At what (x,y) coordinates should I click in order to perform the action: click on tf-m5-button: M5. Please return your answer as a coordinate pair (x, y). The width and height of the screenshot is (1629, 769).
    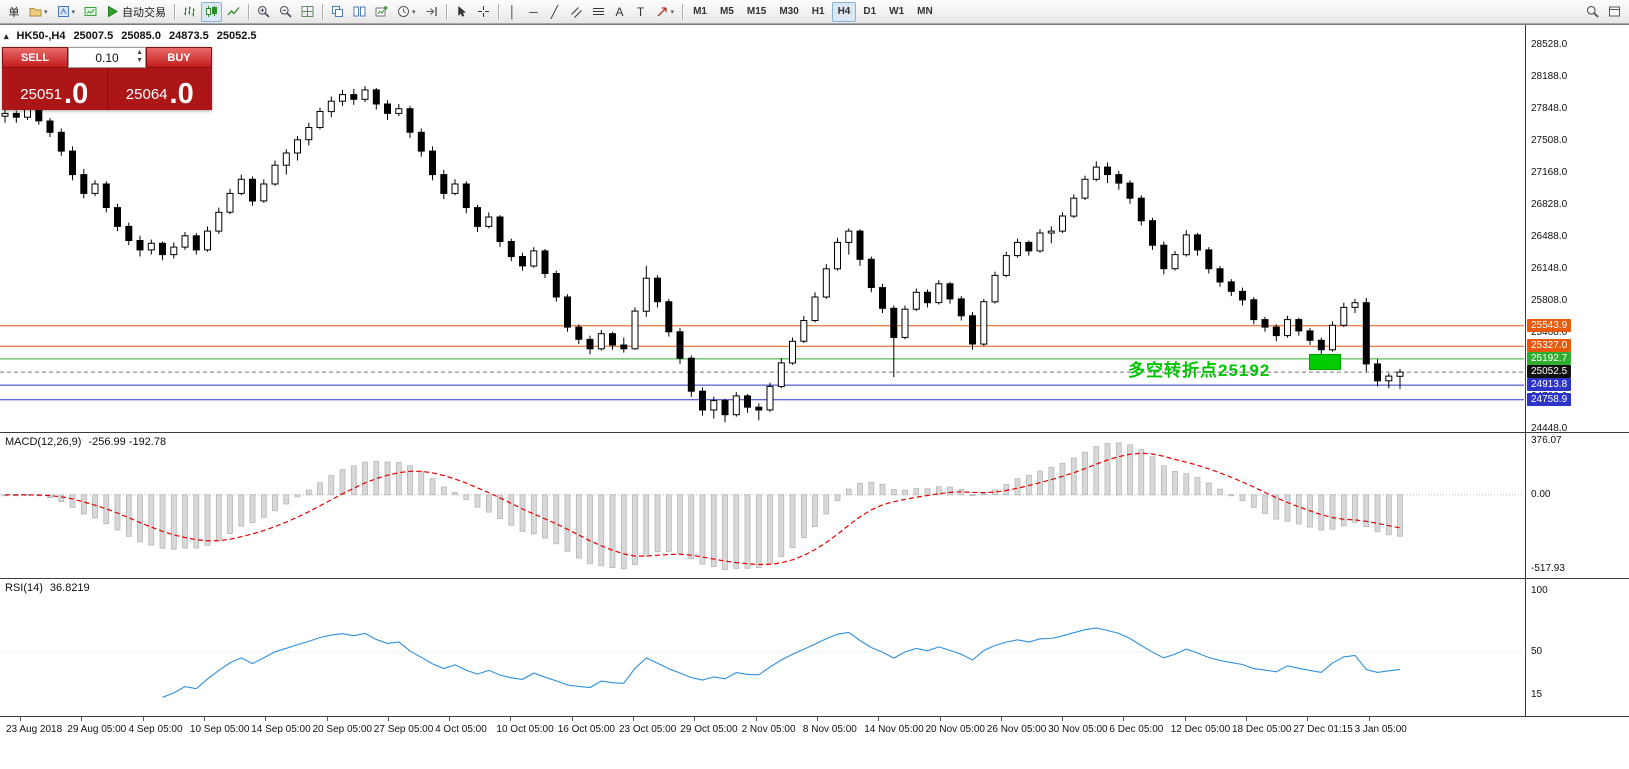
    Looking at the image, I should click on (727, 12).